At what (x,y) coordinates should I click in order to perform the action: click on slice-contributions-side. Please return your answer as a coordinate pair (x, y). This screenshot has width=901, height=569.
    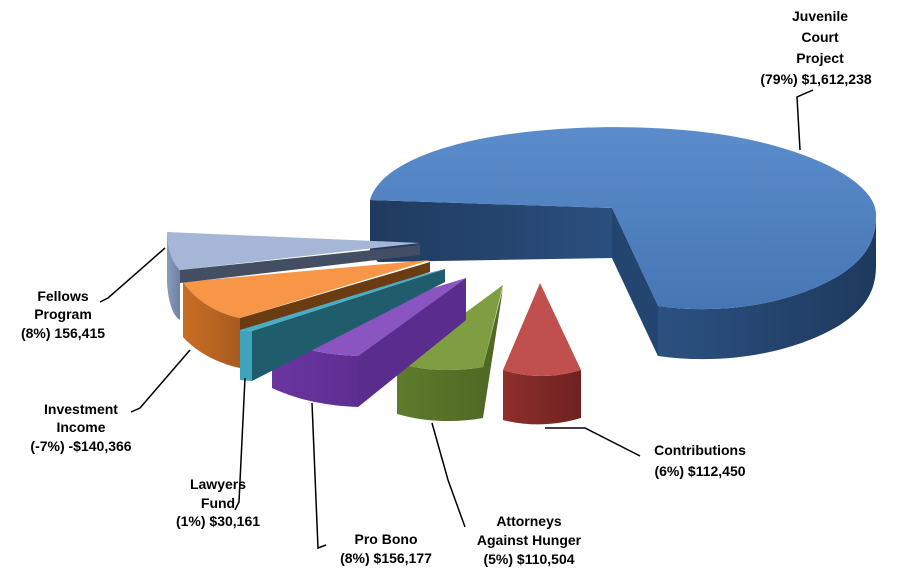
    Looking at the image, I should click on (542, 397).